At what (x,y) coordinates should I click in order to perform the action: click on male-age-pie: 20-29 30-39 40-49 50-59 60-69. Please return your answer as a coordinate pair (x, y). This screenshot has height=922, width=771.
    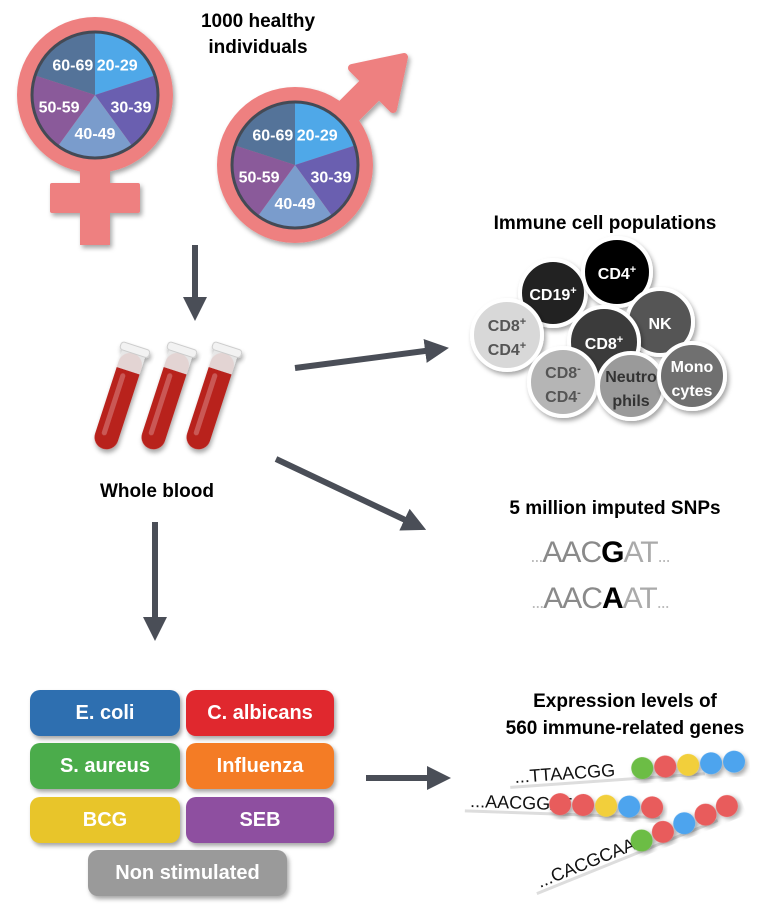
    Looking at the image, I should click on (295, 165).